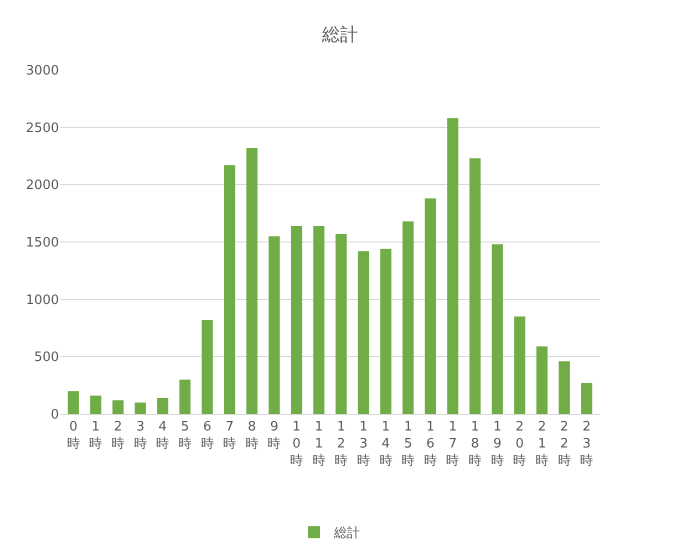 The image size is (680, 559). I want to click on x-tick-label: 15時, so click(408, 444).